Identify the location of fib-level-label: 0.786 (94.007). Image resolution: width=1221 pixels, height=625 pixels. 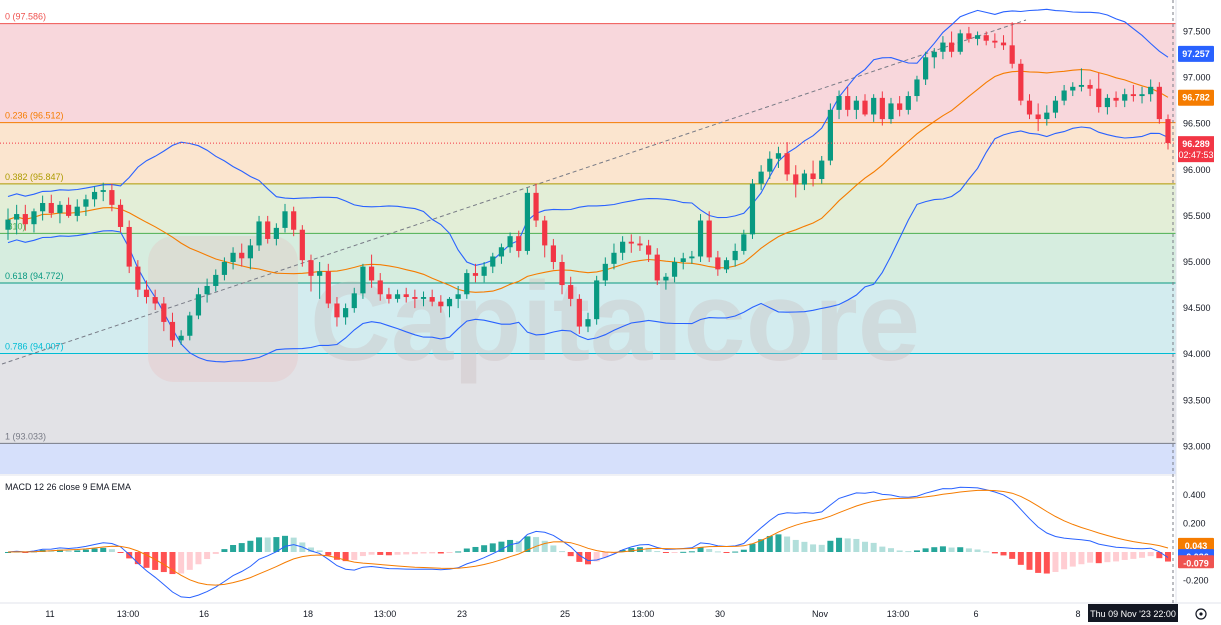
(34, 347).